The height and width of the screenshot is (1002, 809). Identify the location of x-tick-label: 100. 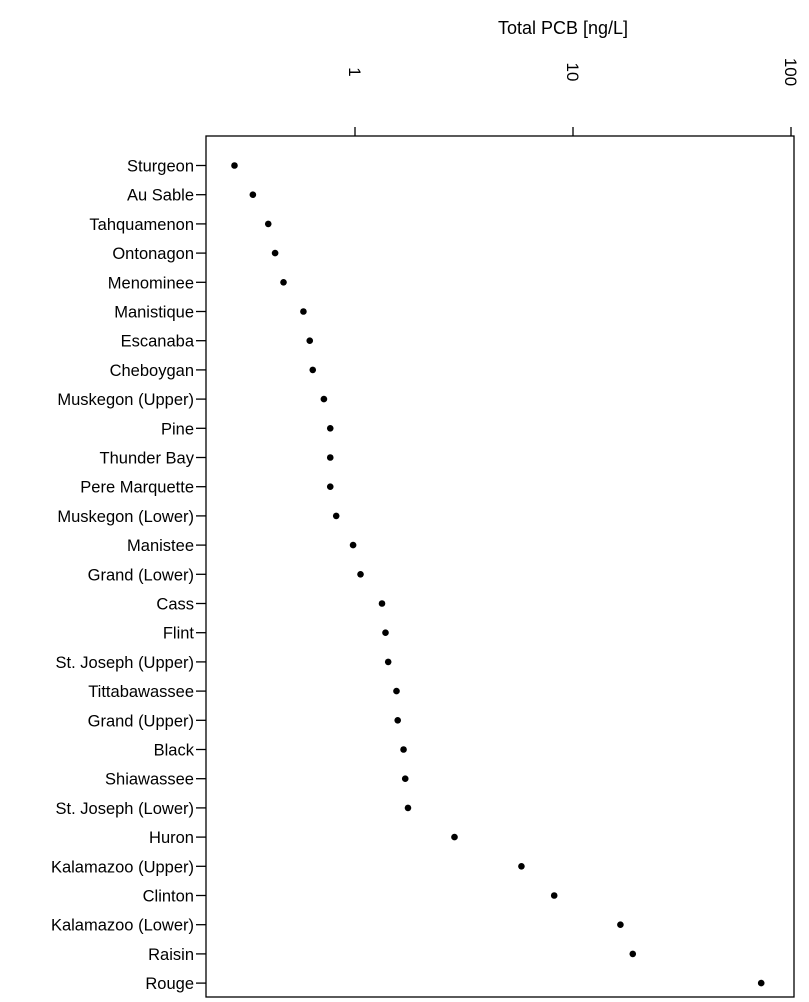
(790, 72).